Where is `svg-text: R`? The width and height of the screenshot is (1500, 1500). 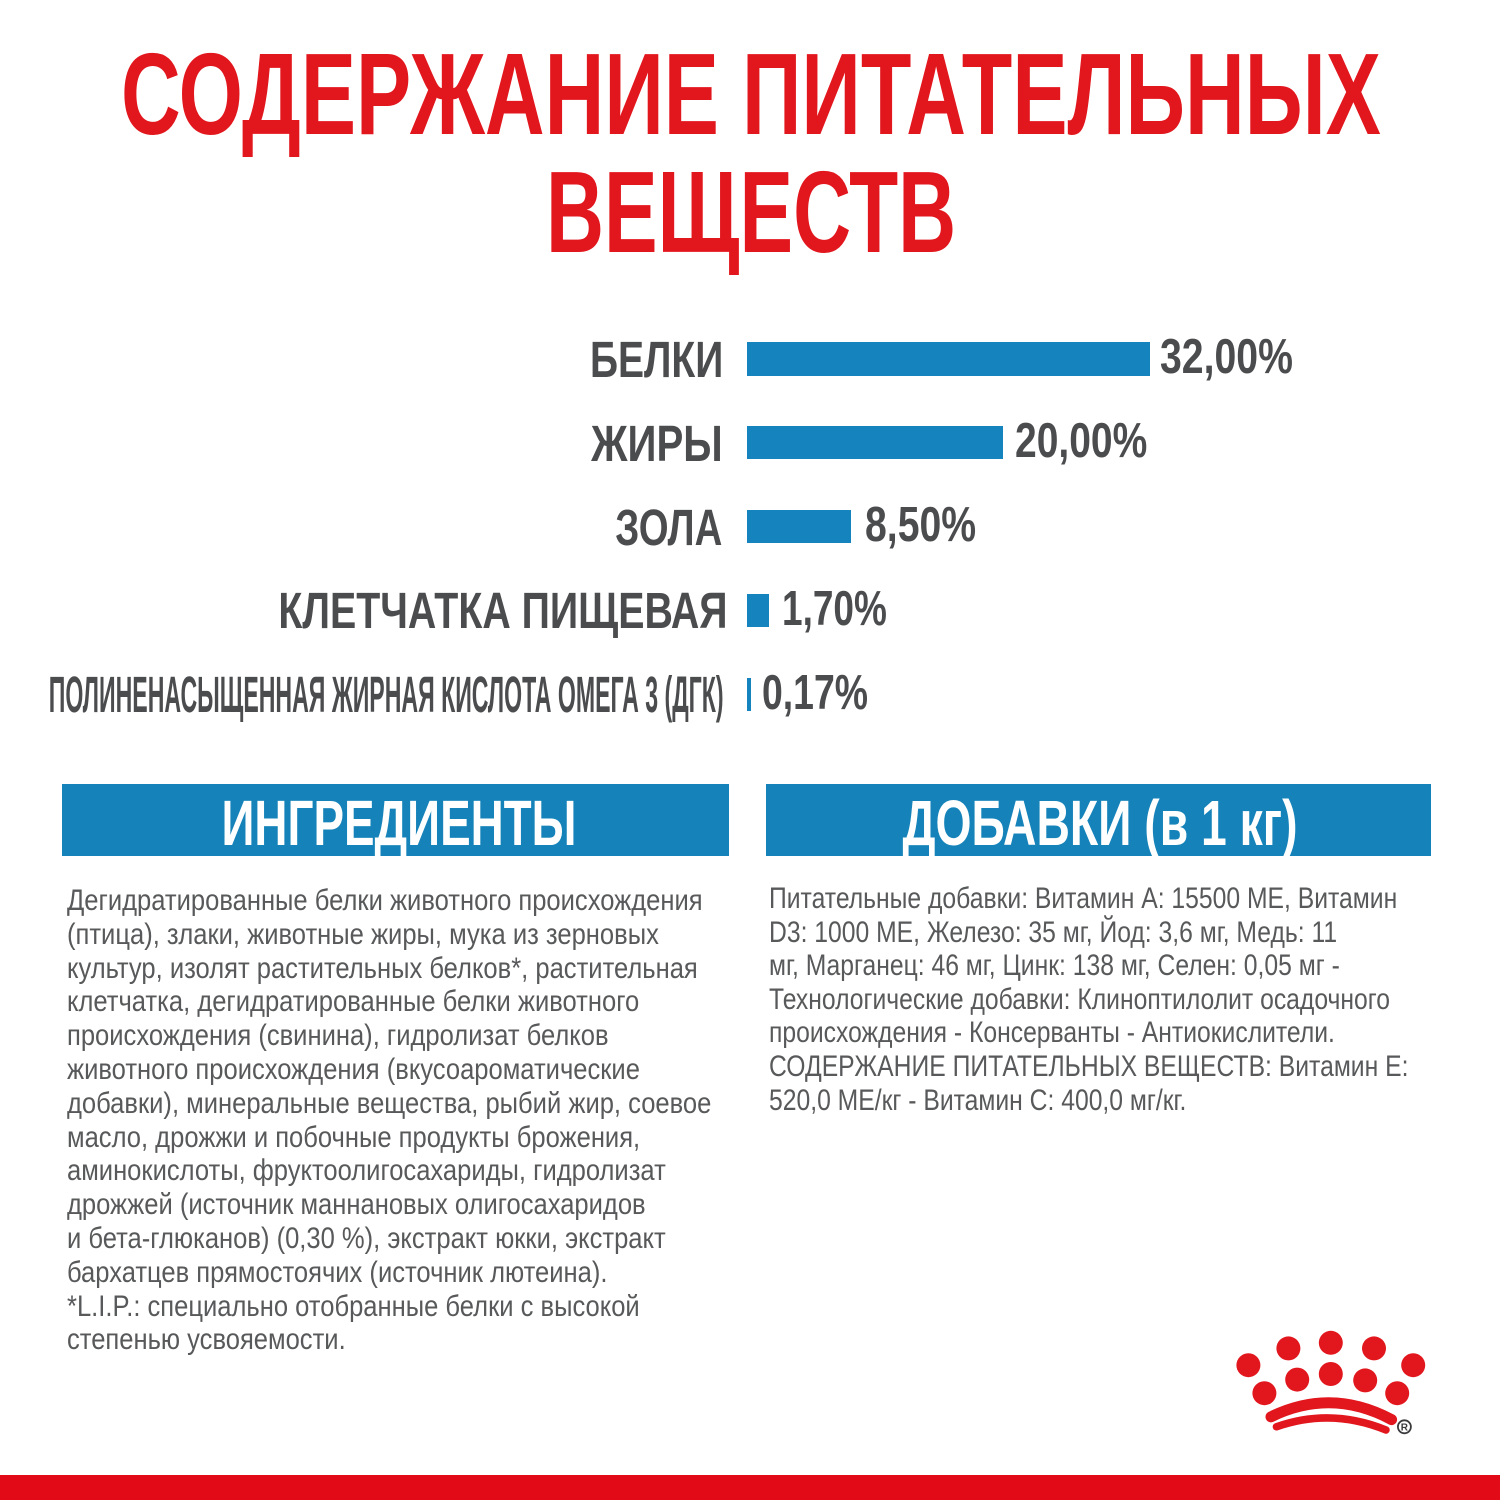
svg-text: R is located at coordinates (1405, 1427).